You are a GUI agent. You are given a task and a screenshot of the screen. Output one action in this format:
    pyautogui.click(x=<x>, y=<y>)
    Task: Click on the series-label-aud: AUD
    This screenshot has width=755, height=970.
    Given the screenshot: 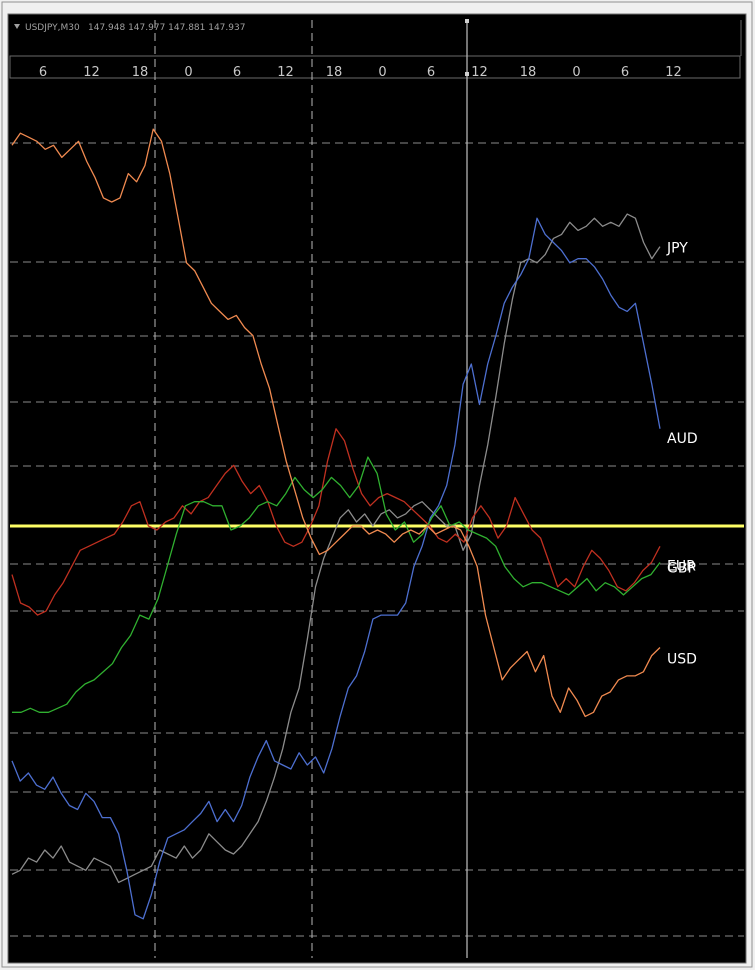 What is the action you would take?
    pyautogui.click(x=682, y=439)
    